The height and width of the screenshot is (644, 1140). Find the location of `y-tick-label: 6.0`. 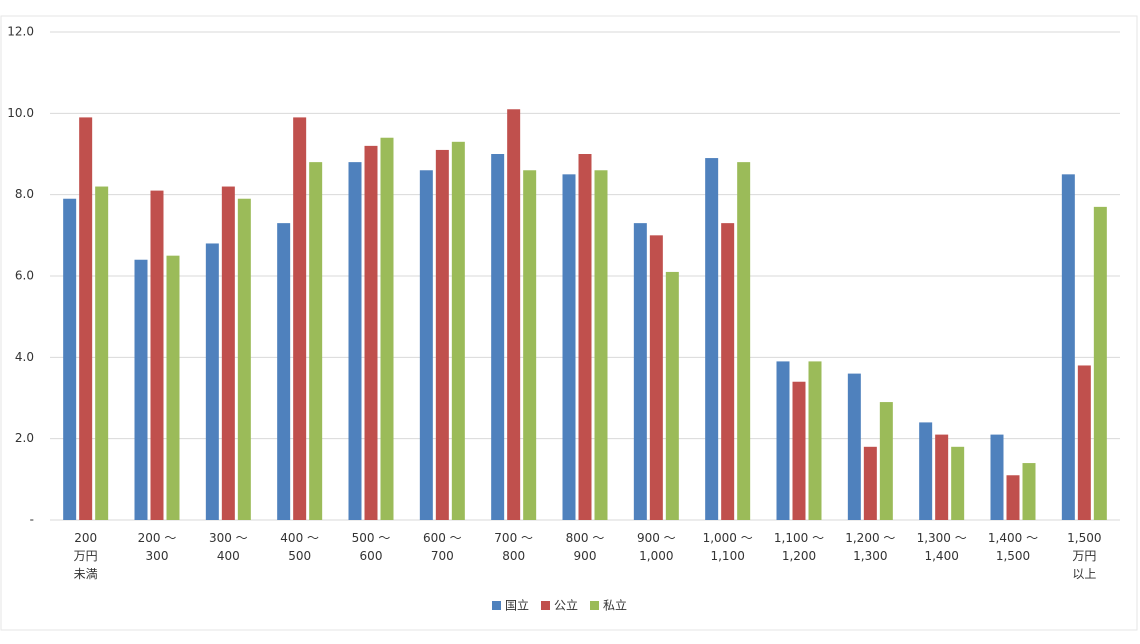

y-tick-label: 6.0 is located at coordinates (24, 276).